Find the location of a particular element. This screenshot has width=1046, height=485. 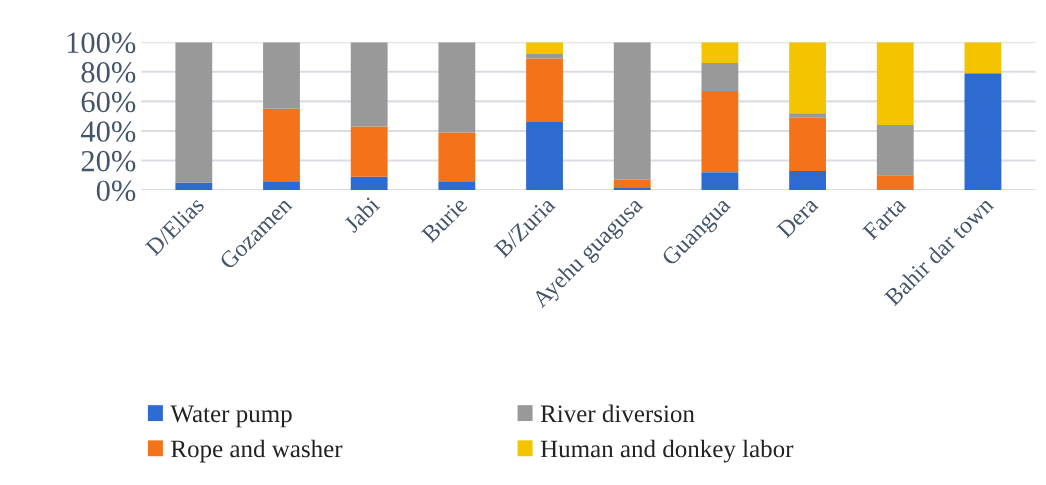

legend-label: Human and donkey labor is located at coordinates (667, 451).